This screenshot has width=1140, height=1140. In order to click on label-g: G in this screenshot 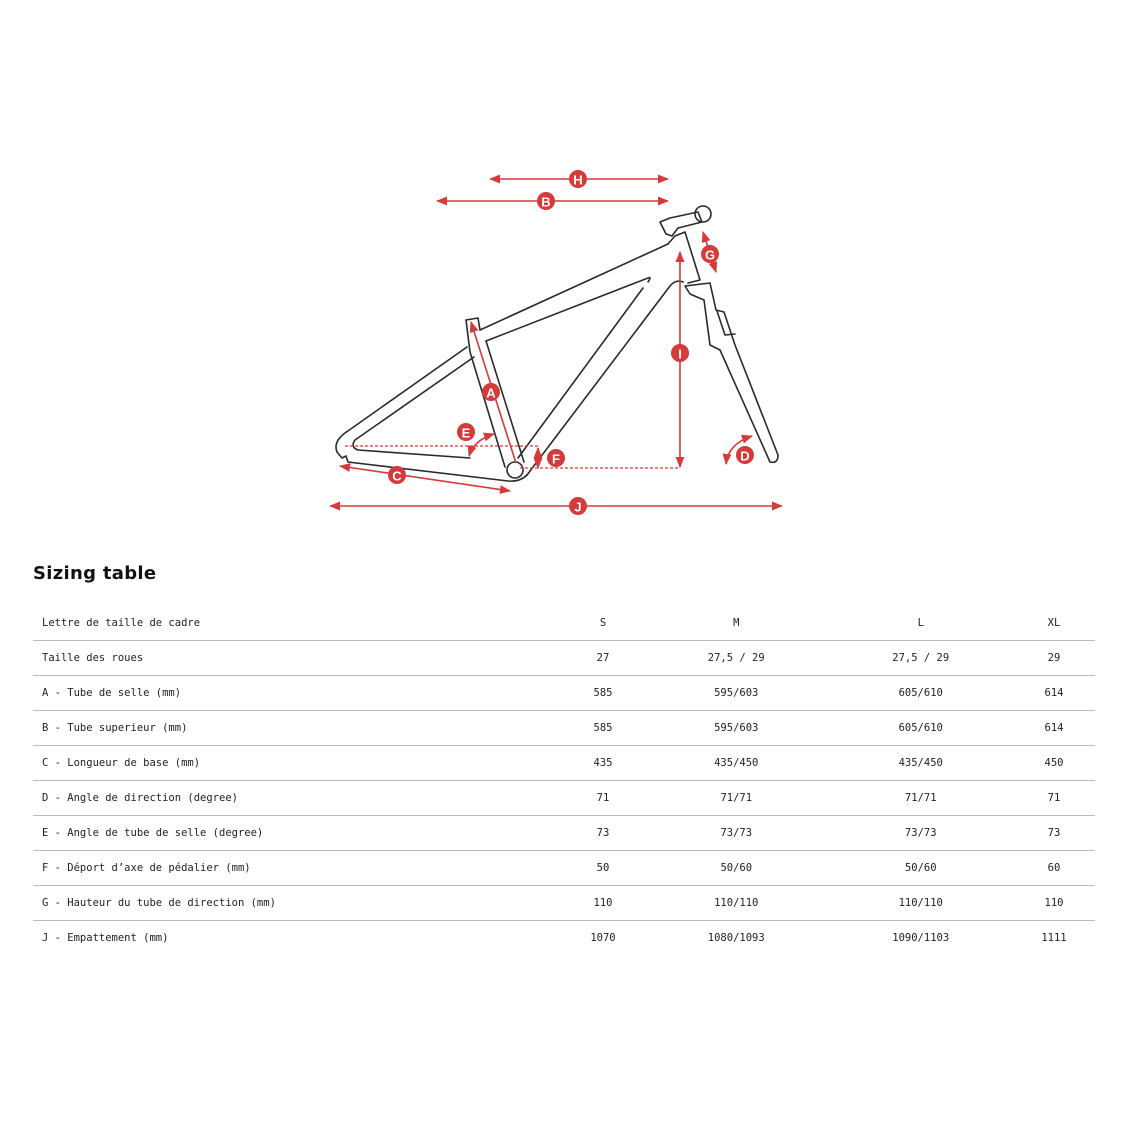, I will do `click(710, 254)`.